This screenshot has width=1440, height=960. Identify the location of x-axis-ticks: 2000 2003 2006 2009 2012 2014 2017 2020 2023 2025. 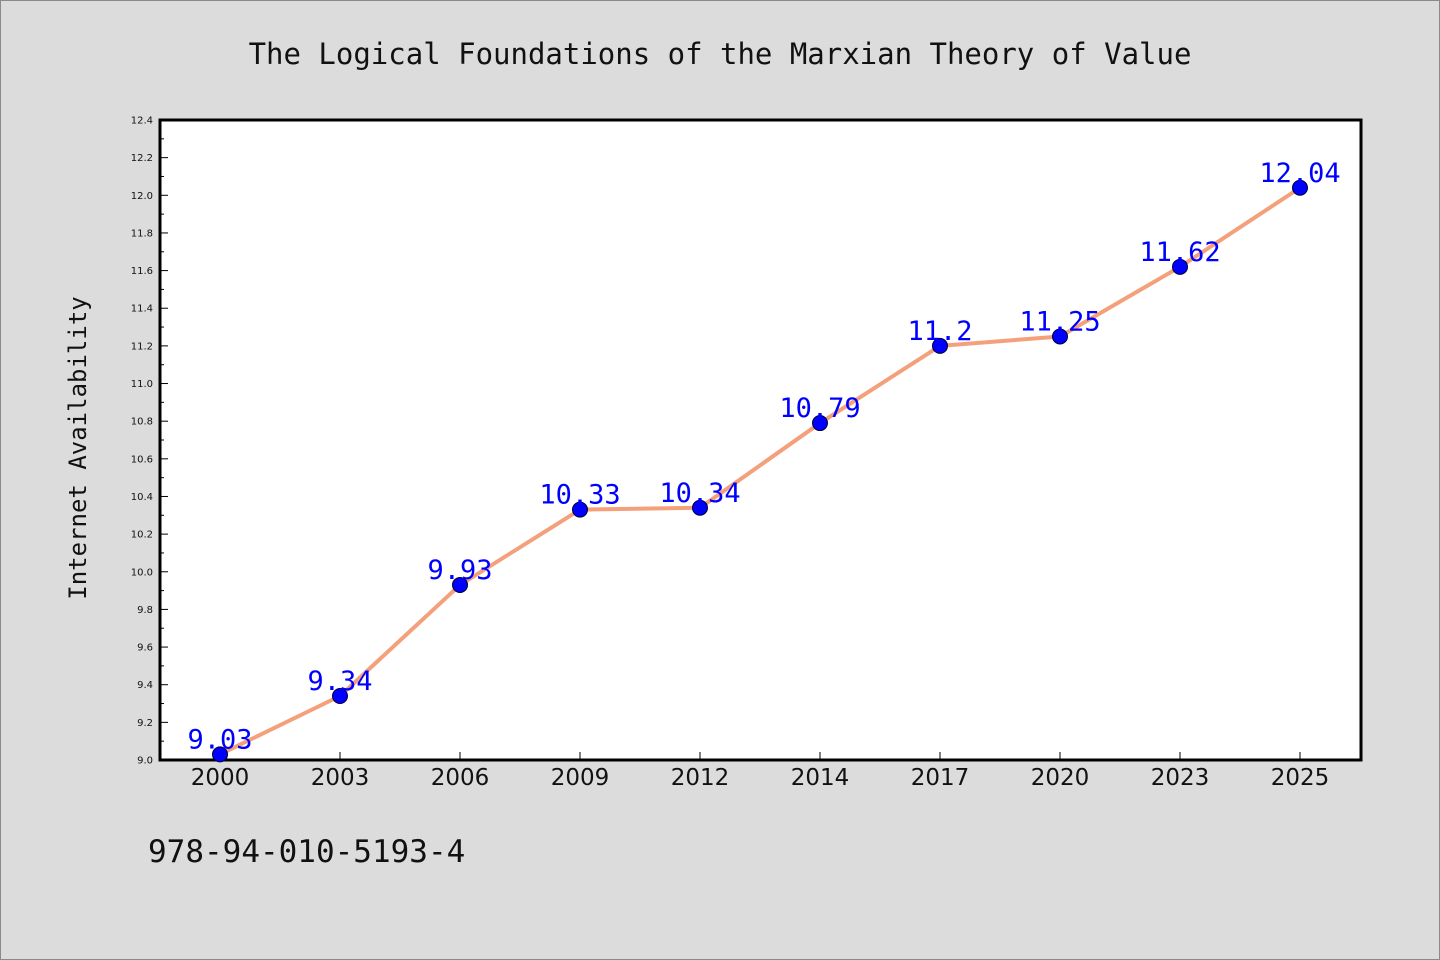
(760, 771).